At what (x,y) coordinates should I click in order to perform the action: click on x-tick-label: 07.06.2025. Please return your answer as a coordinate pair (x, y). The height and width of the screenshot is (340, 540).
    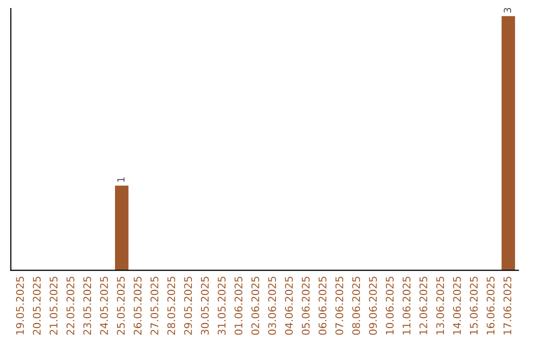
    Looking at the image, I should click on (339, 305).